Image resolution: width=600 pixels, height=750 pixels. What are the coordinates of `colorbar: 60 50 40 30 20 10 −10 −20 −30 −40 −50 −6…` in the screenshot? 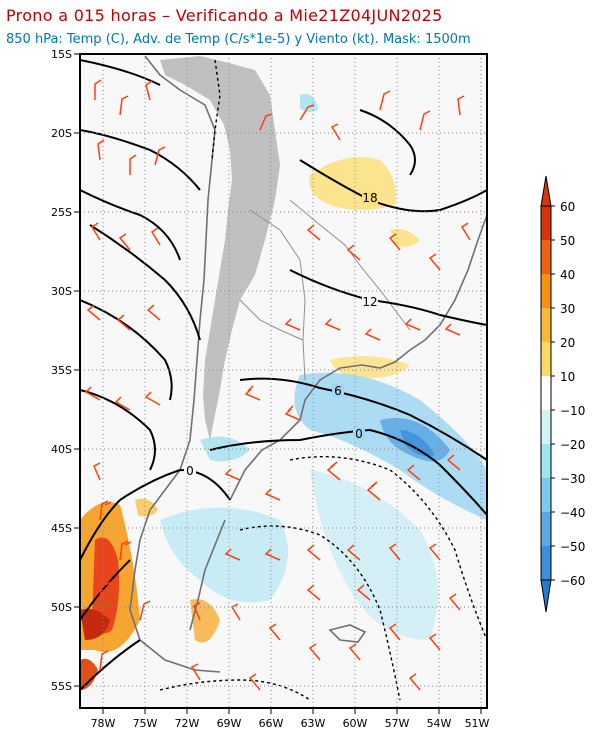 It's located at (562, 394).